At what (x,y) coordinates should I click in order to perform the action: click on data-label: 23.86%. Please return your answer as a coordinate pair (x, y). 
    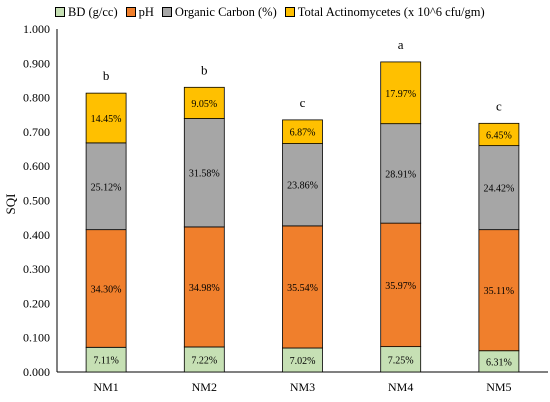
    Looking at the image, I should click on (302, 186).